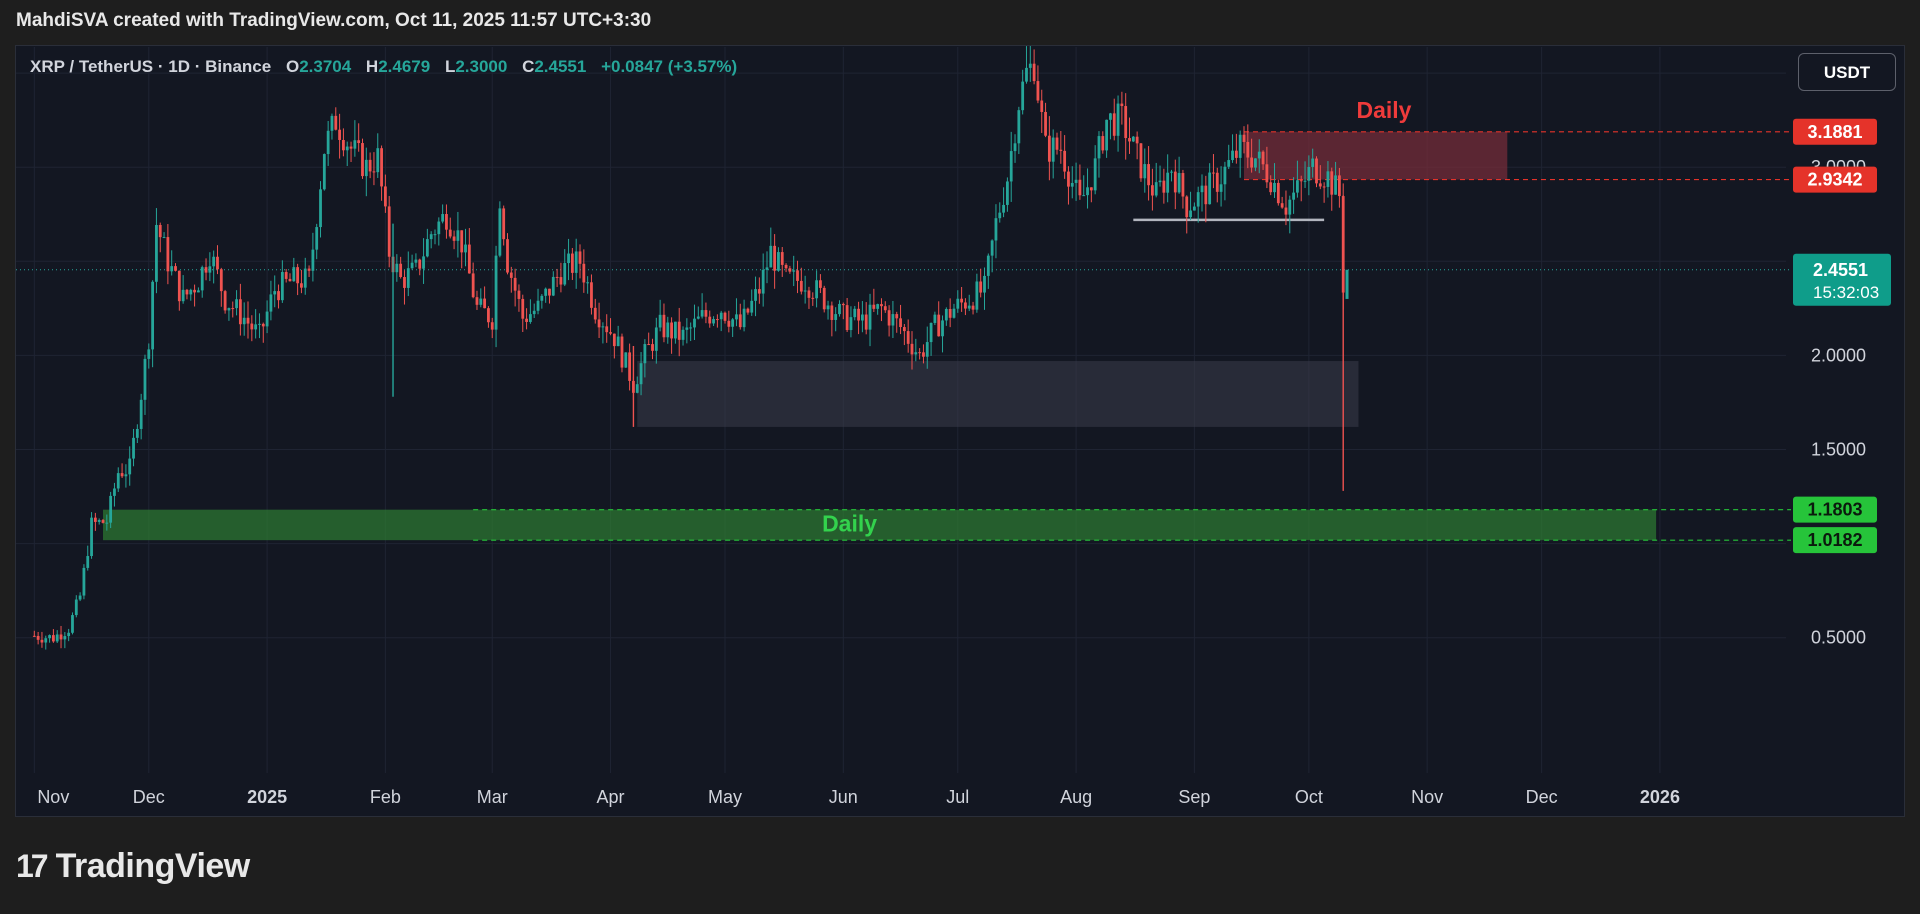 The width and height of the screenshot is (1920, 914). What do you see at coordinates (1835, 540) in the screenshot?
I see `price-tag` at bounding box center [1835, 540].